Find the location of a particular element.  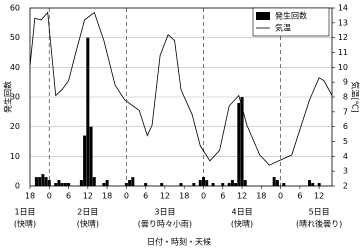

y-tick-label: 0 is located at coordinates (17, 186).